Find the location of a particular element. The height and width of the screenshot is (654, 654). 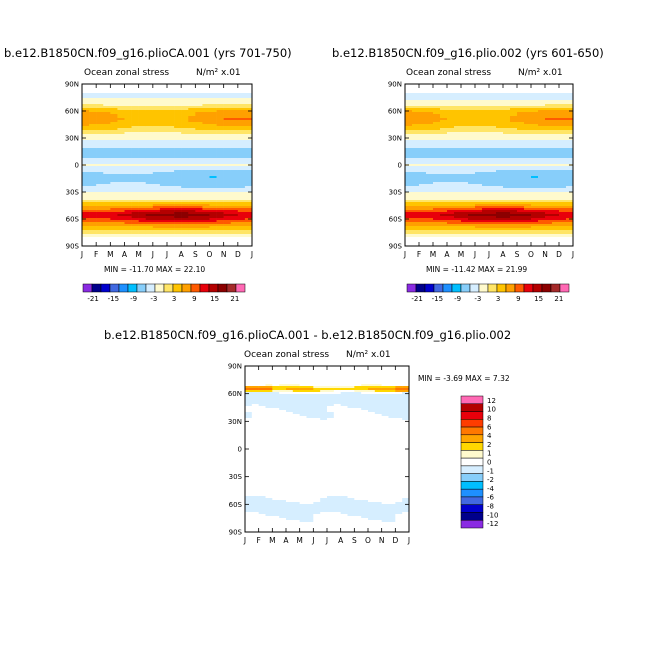

colorbar-label: -4 is located at coordinates (491, 489).